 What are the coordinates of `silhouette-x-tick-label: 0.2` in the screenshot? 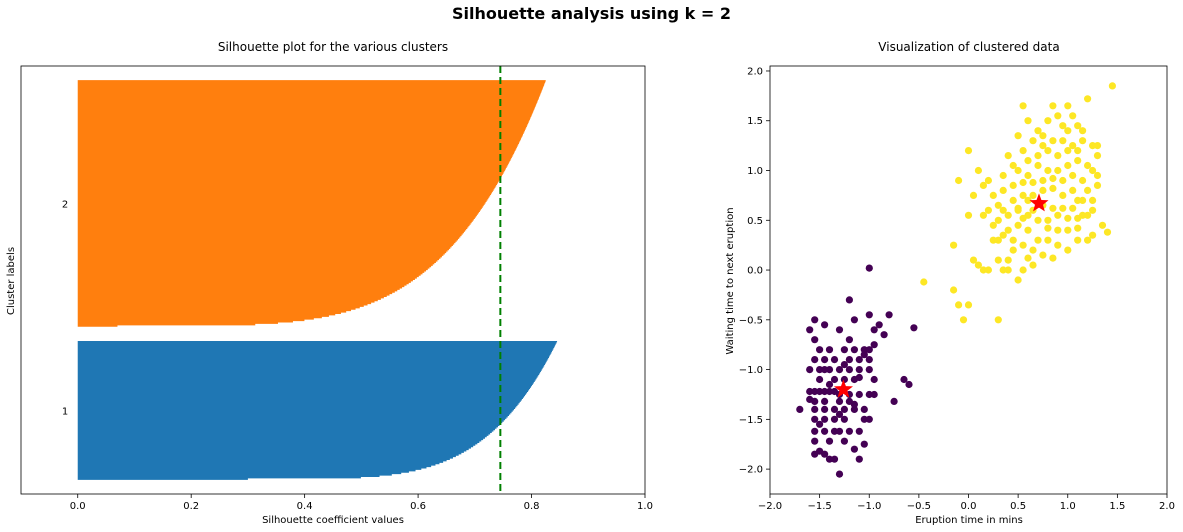 It's located at (191, 506).